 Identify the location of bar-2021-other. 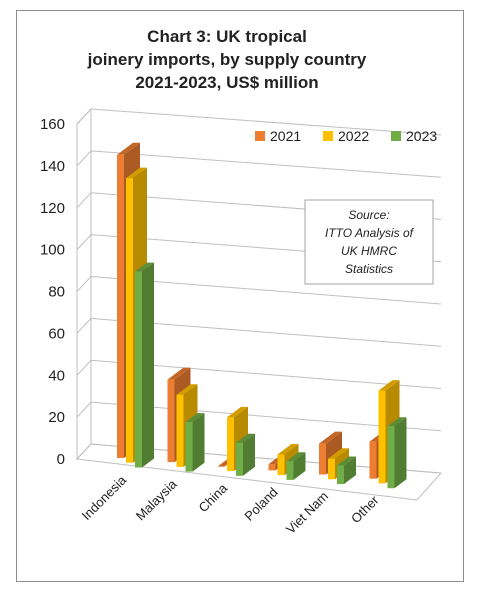
(373, 460).